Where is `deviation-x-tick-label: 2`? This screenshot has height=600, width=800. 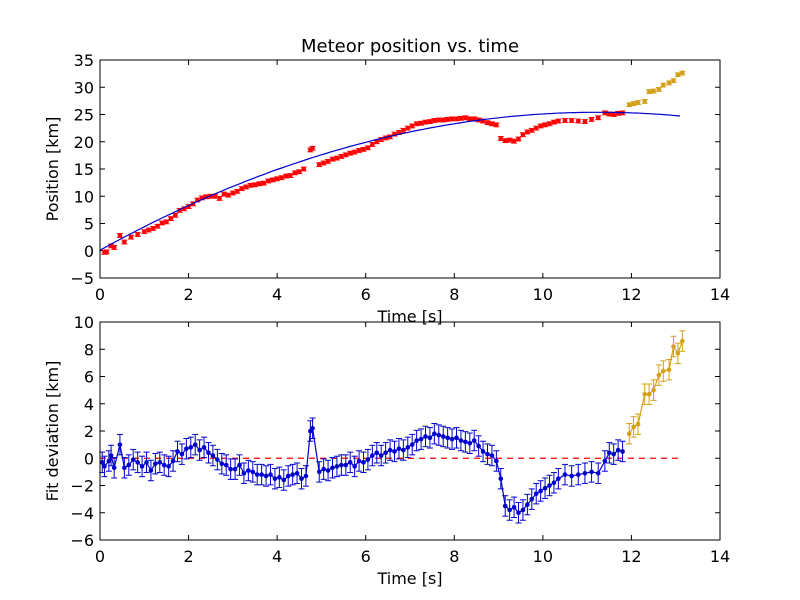 deviation-x-tick-label: 2 is located at coordinates (188, 556).